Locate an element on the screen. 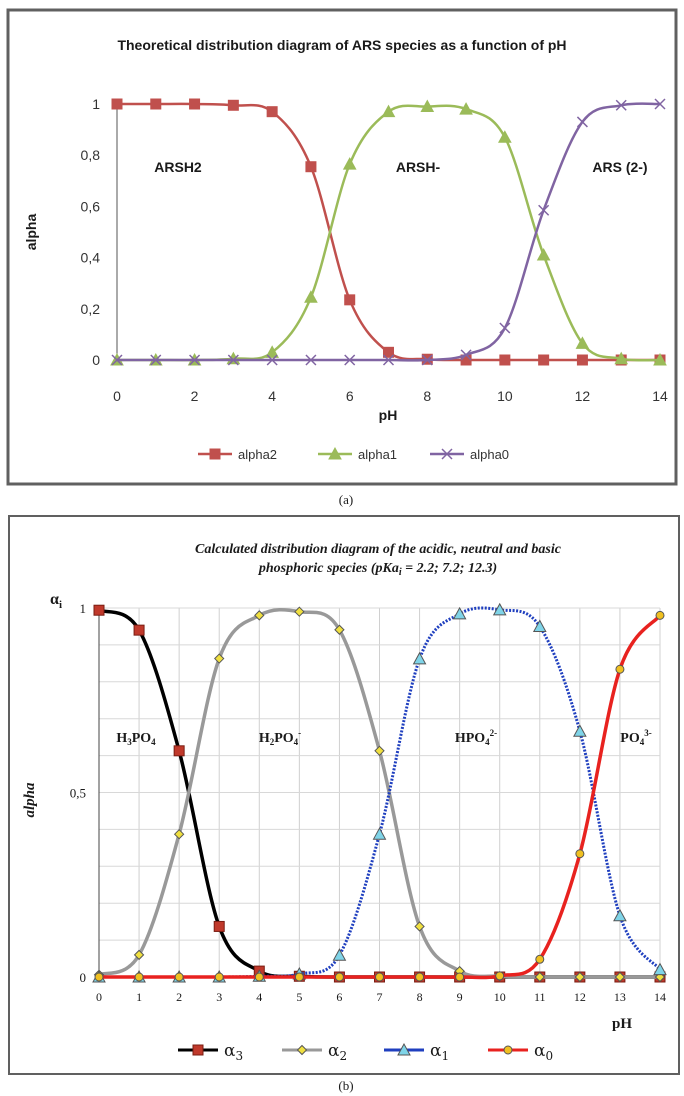 This screenshot has width=684, height=1096. chart-a-ytick-label: 1 is located at coordinates (96, 104).